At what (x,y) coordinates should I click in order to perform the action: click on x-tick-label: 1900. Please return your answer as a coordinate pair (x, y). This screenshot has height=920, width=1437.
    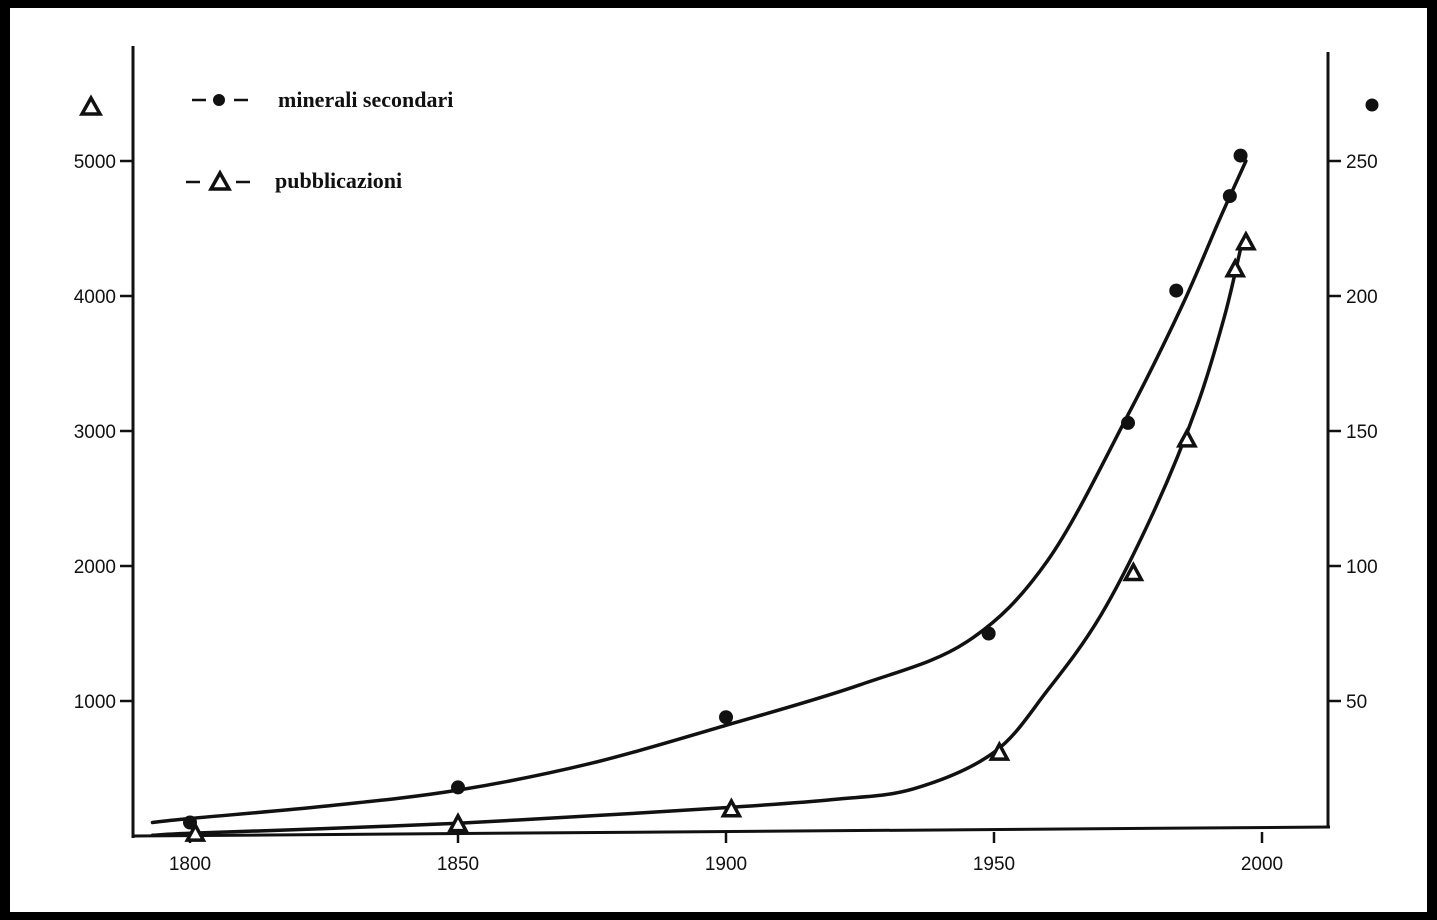
    Looking at the image, I should click on (726, 864).